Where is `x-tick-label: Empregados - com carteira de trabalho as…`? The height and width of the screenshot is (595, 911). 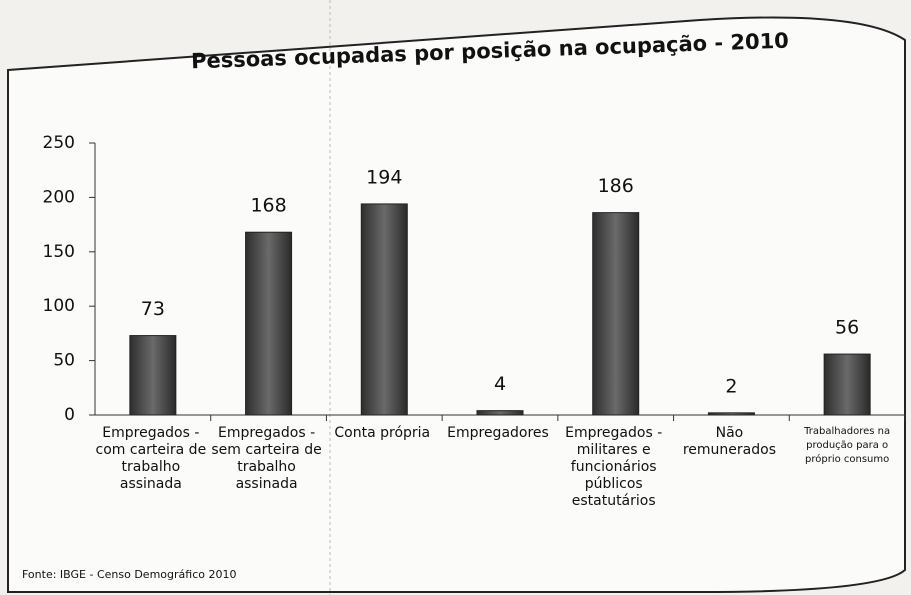 x-tick-label: Empregados - com carteira de trabalho as… is located at coordinates (151, 458).